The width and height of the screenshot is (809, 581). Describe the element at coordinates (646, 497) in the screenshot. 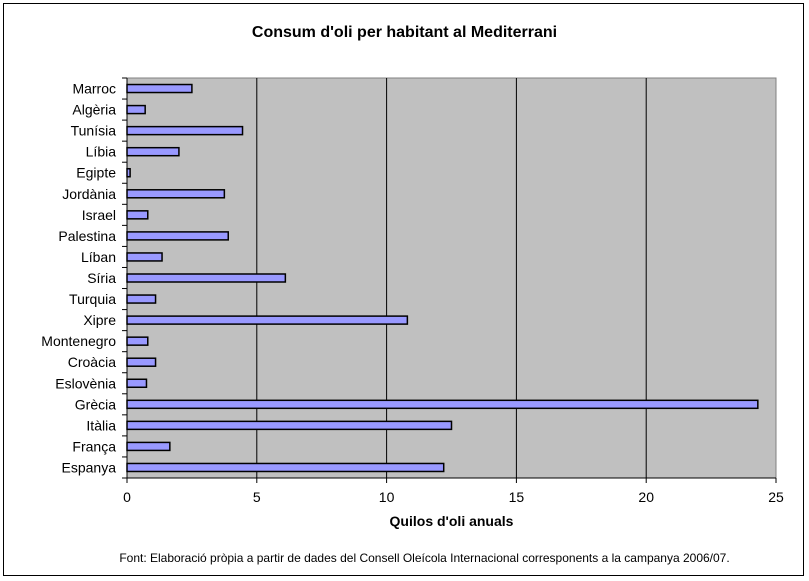

I see `x-tick-label-20: 20` at that location.